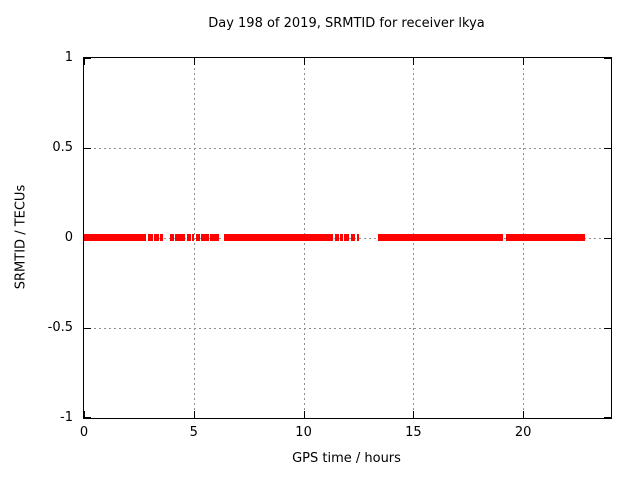 The width and height of the screenshot is (640, 480). What do you see at coordinates (303, 432) in the screenshot?
I see `x-tick-label: 10` at bounding box center [303, 432].